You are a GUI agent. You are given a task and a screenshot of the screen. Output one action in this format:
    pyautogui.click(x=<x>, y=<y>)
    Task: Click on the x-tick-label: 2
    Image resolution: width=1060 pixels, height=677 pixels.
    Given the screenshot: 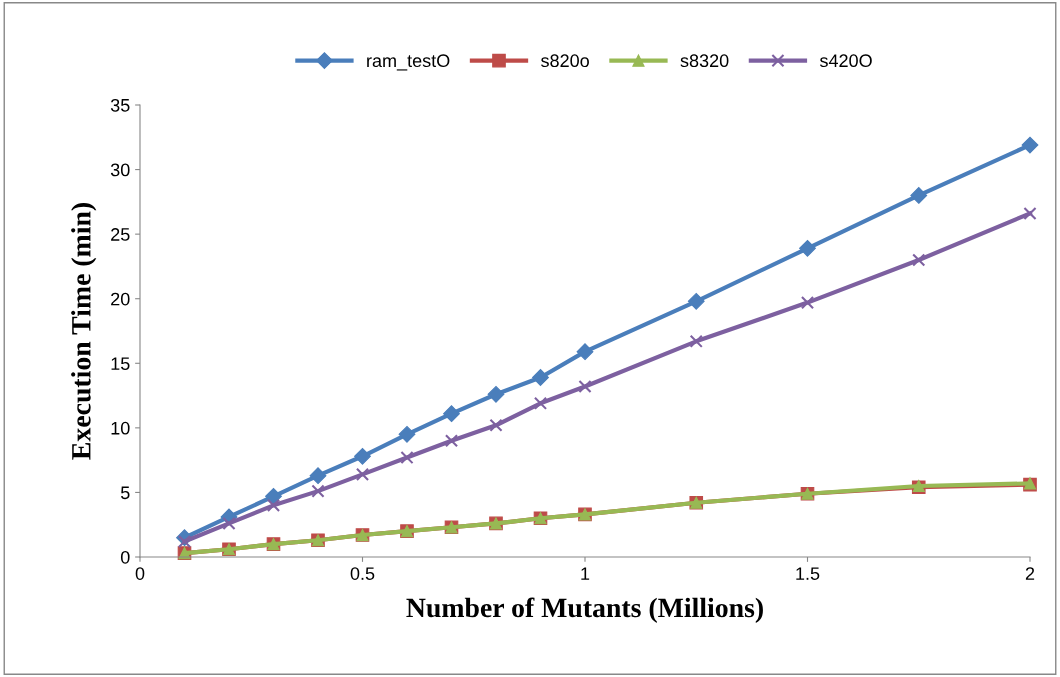 What is the action you would take?
    pyautogui.click(x=1030, y=573)
    